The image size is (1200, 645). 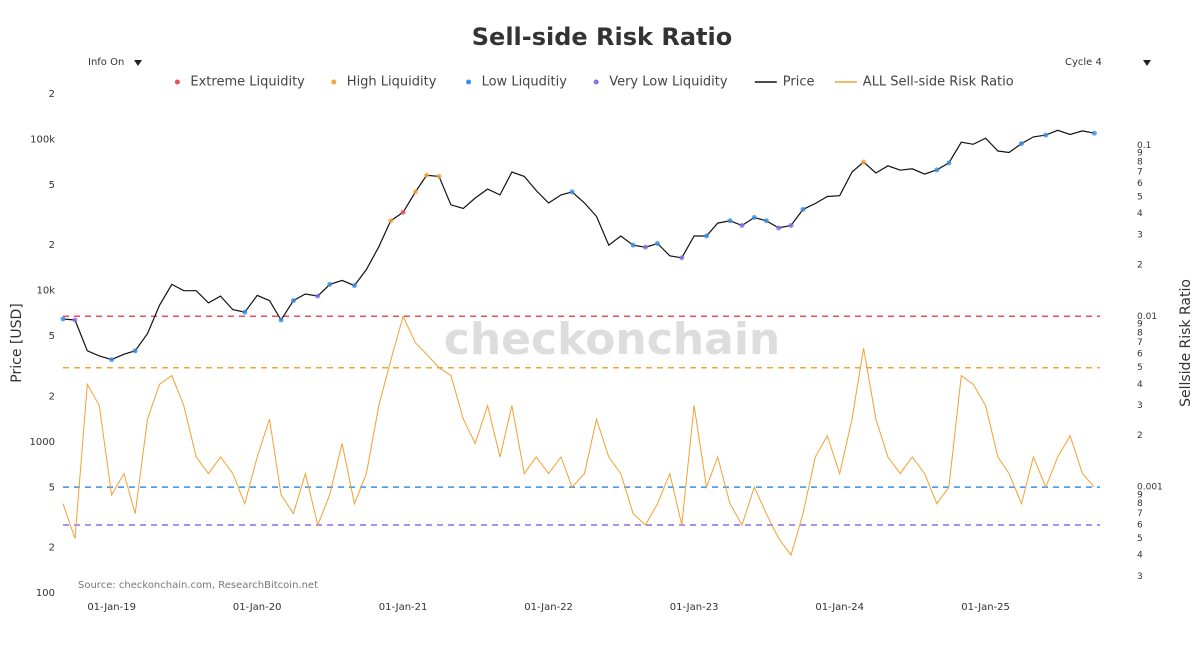 What do you see at coordinates (1107, 63) in the screenshot?
I see `cycle-dropdown: Cycle 4` at bounding box center [1107, 63].